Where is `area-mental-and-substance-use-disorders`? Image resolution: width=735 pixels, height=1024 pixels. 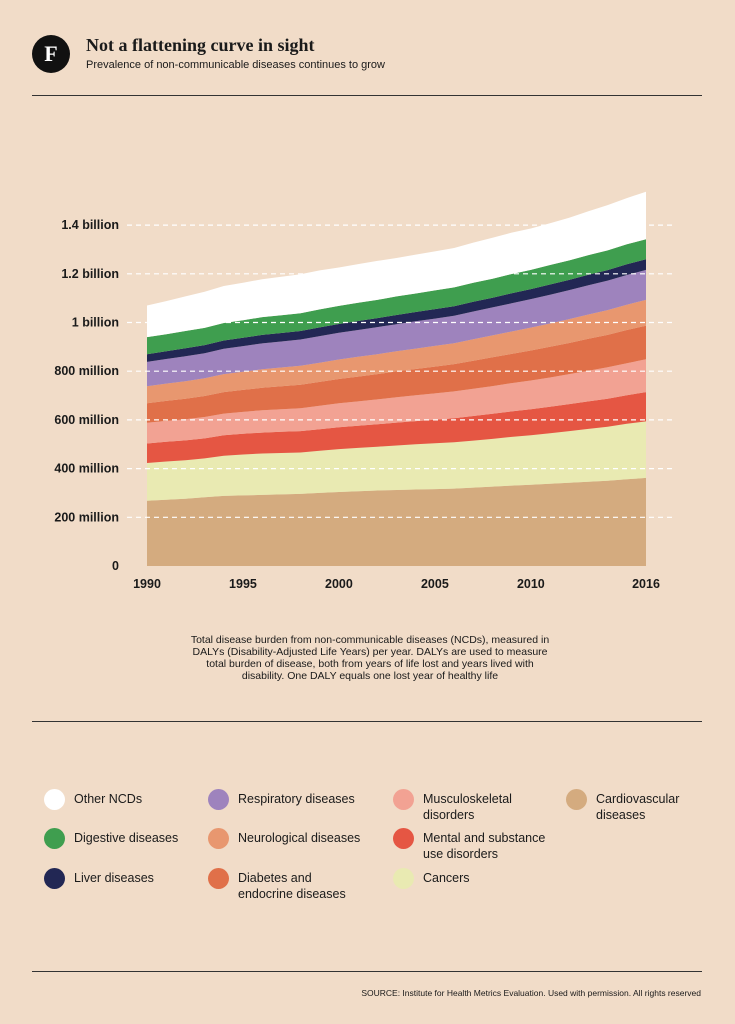
area-mental-and-substance-use-disorders is located at coordinates (396, 427).